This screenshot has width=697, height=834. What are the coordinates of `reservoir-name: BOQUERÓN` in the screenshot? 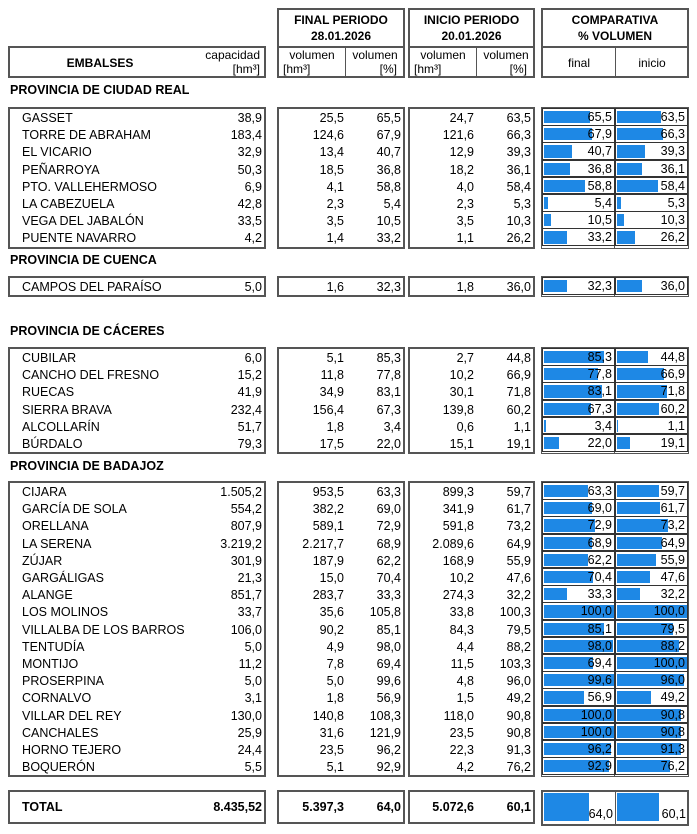 It's located at (58, 767).